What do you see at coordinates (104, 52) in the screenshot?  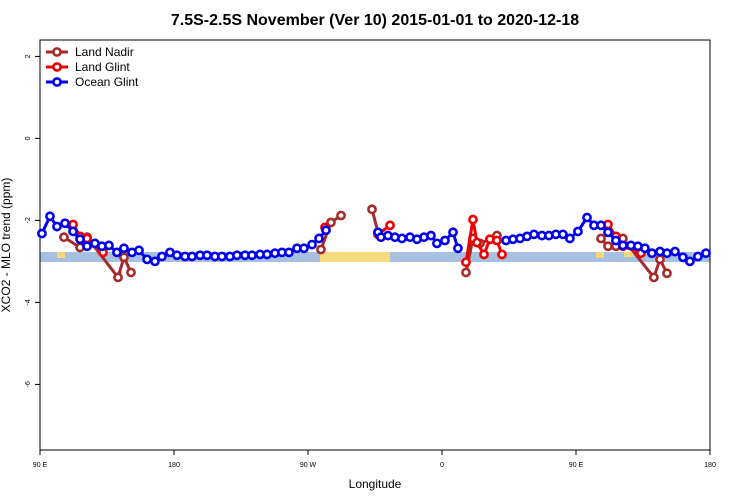 I see `legend-label: Land Nadir` at bounding box center [104, 52].